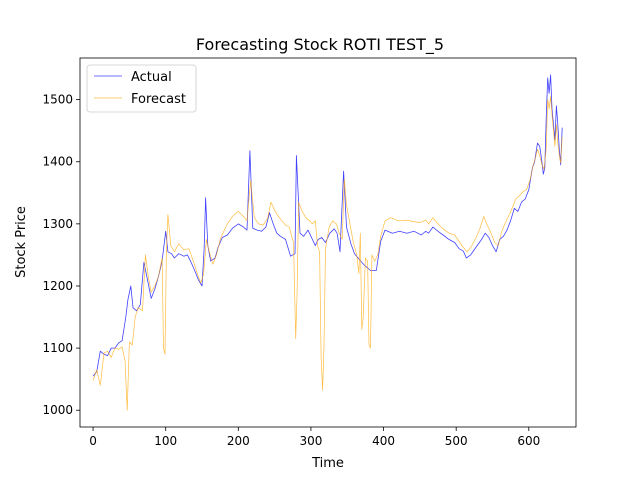 The height and width of the screenshot is (480, 640). Describe the element at coordinates (61, 255) in the screenshot. I see `y-axis-ticks: 1000 1100 1200 1300 1400 1500` at that location.